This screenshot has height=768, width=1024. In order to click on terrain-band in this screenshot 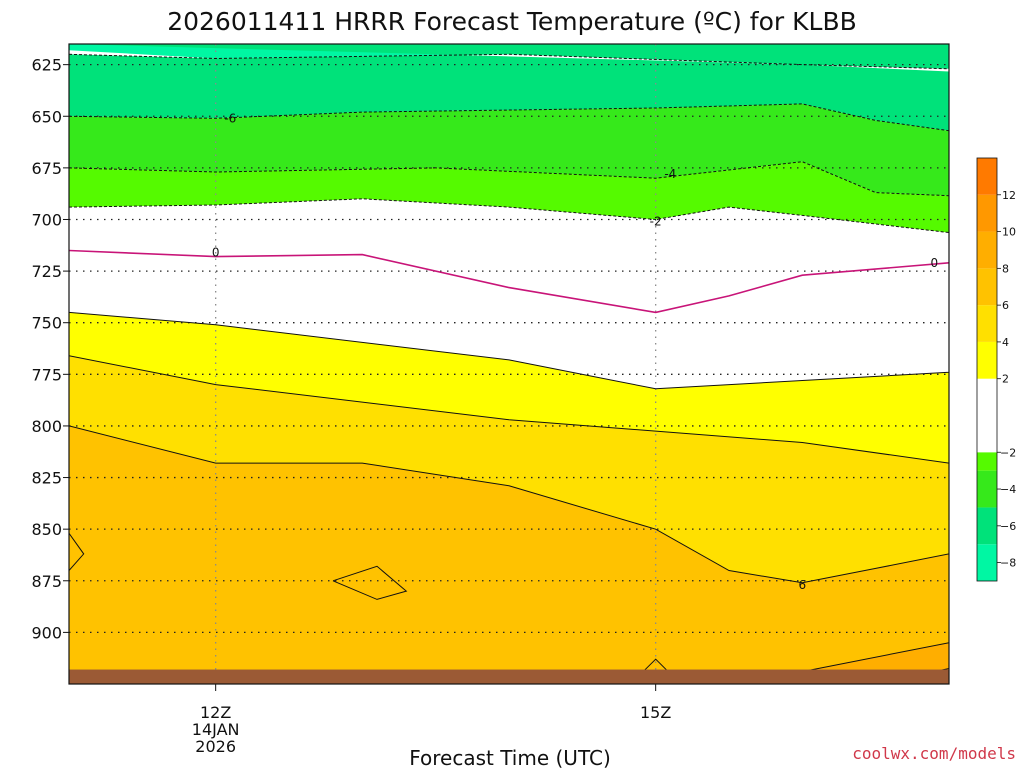, I will do `click(509, 676)`.